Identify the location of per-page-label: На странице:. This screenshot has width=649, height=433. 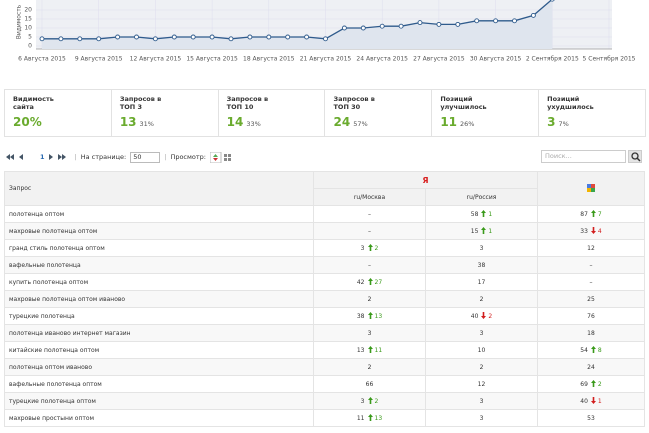
(103, 157).